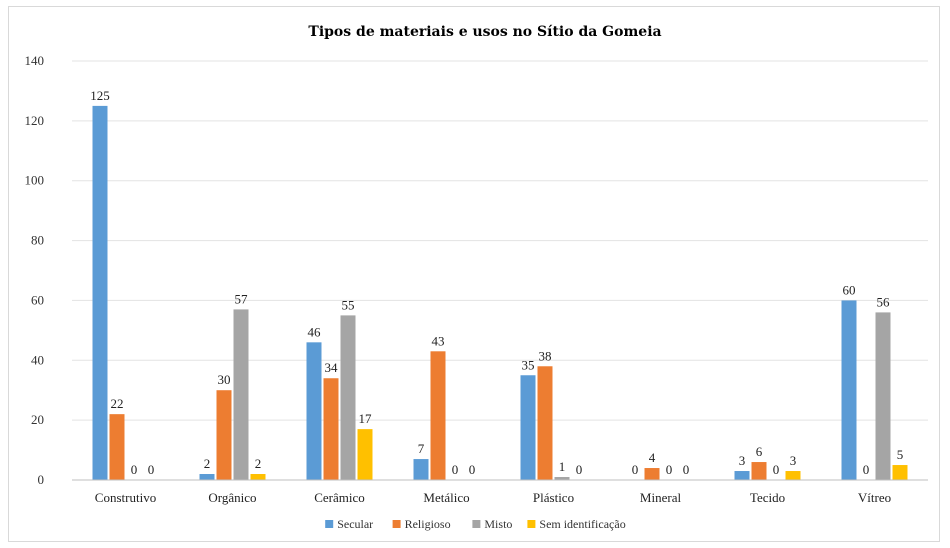 This screenshot has width=950, height=548. What do you see at coordinates (339, 497) in the screenshot?
I see `x-category-label: Cerâmico` at bounding box center [339, 497].